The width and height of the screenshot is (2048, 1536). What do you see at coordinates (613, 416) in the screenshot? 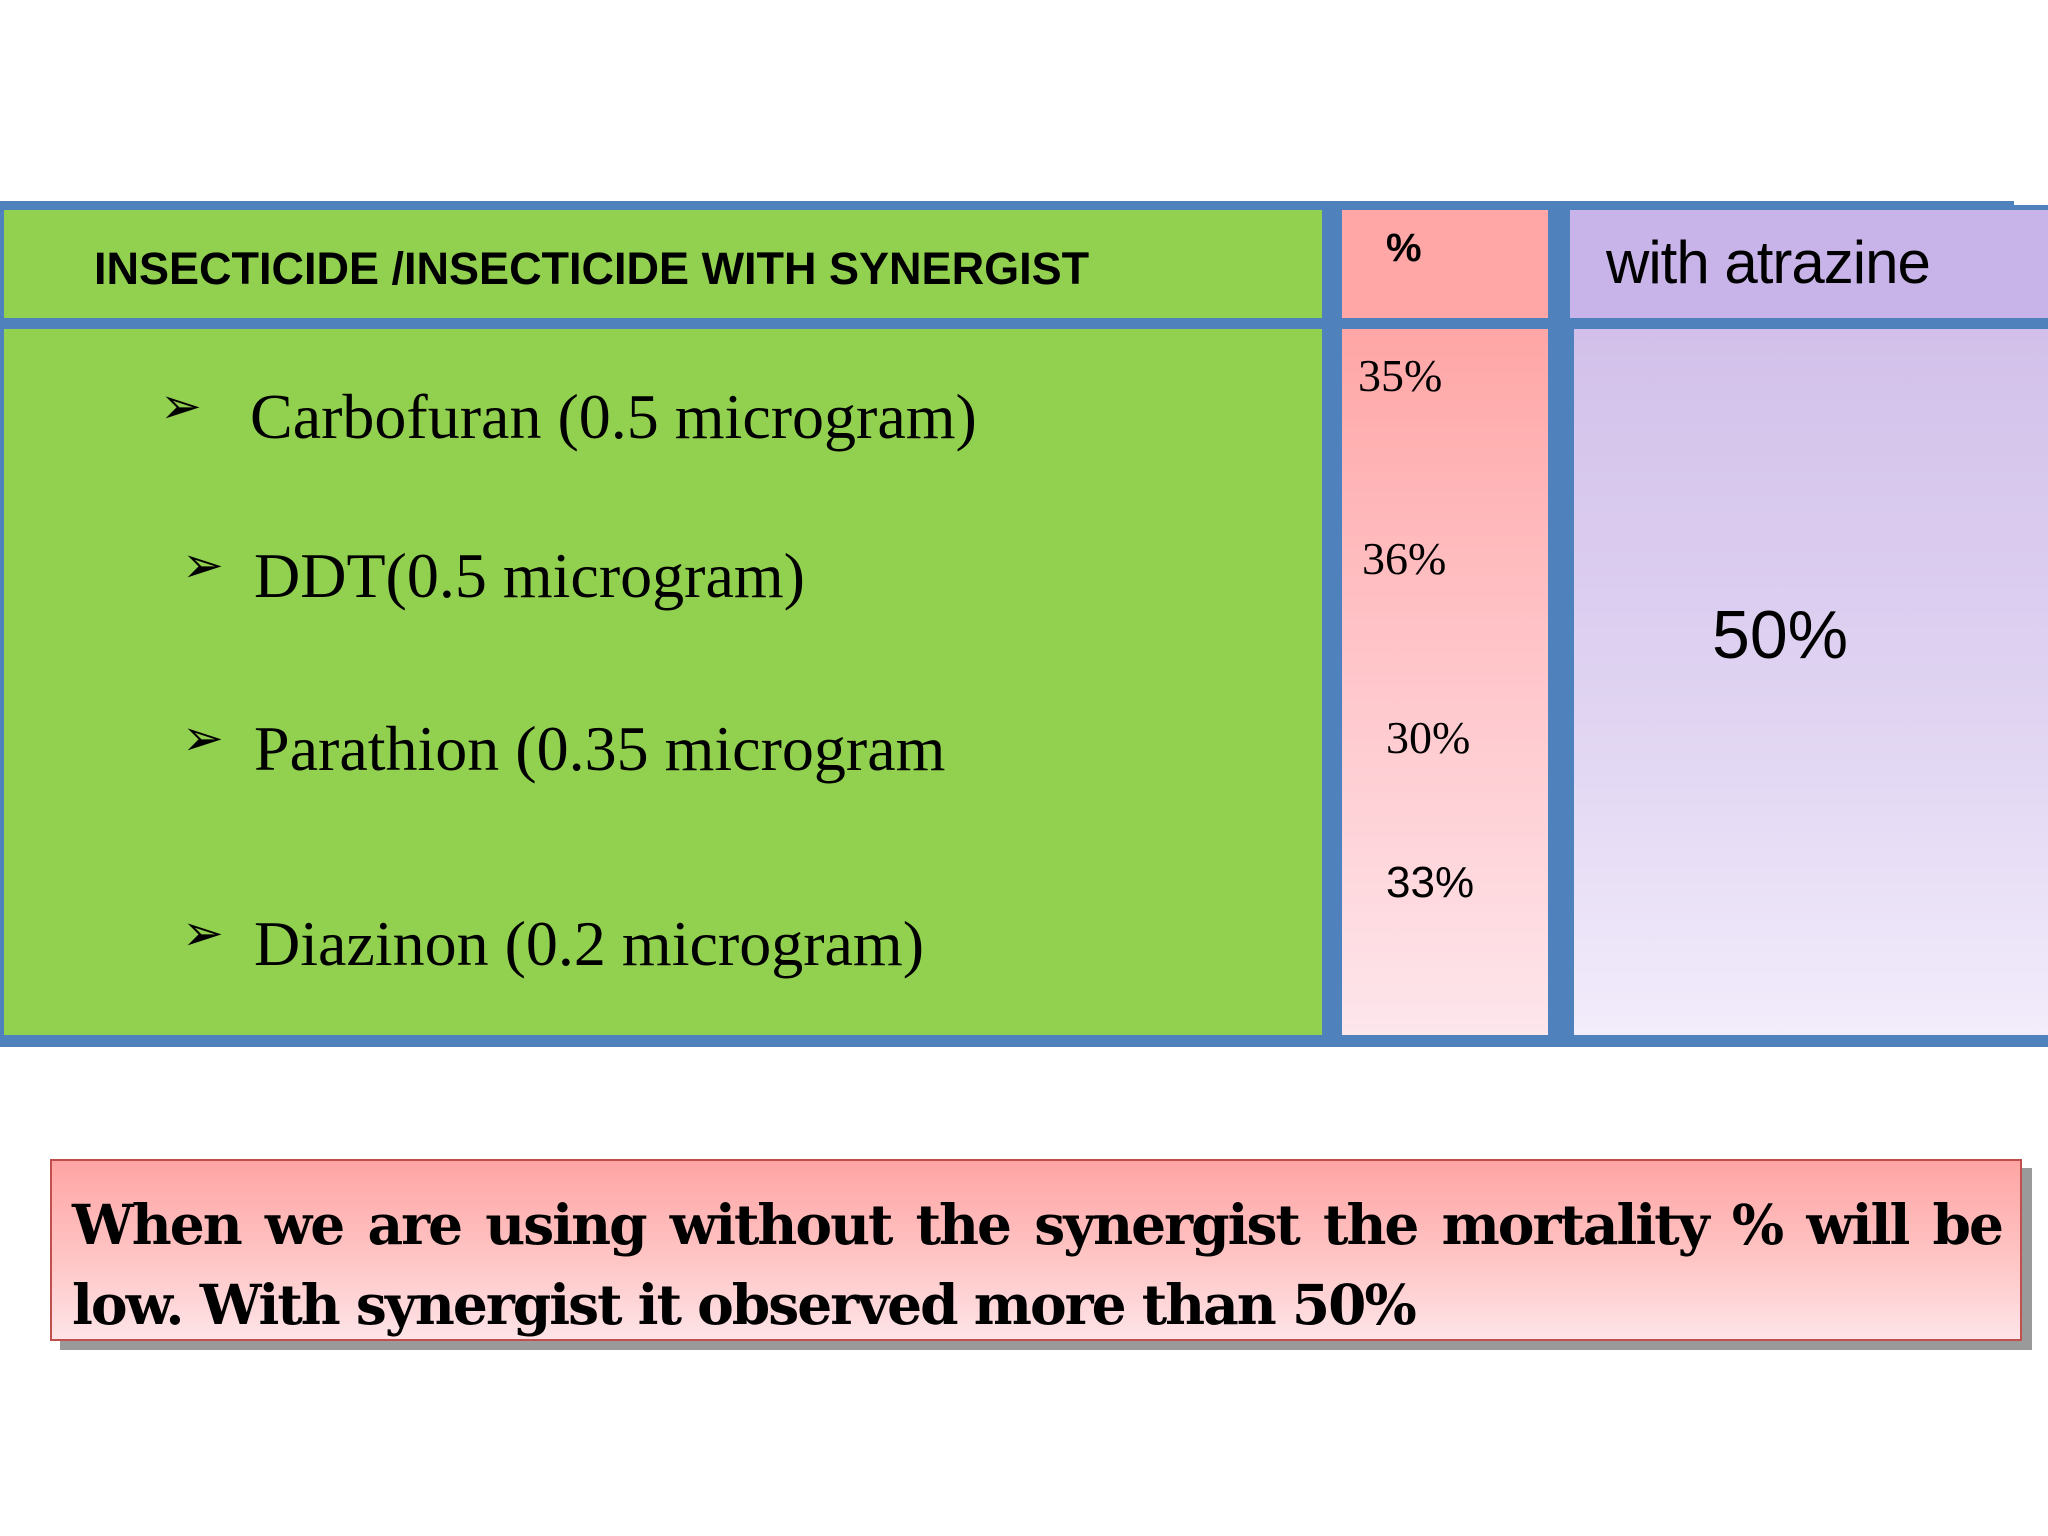
I see `row-carbofuran: Carbofuran (0.5 microgram)` at bounding box center [613, 416].